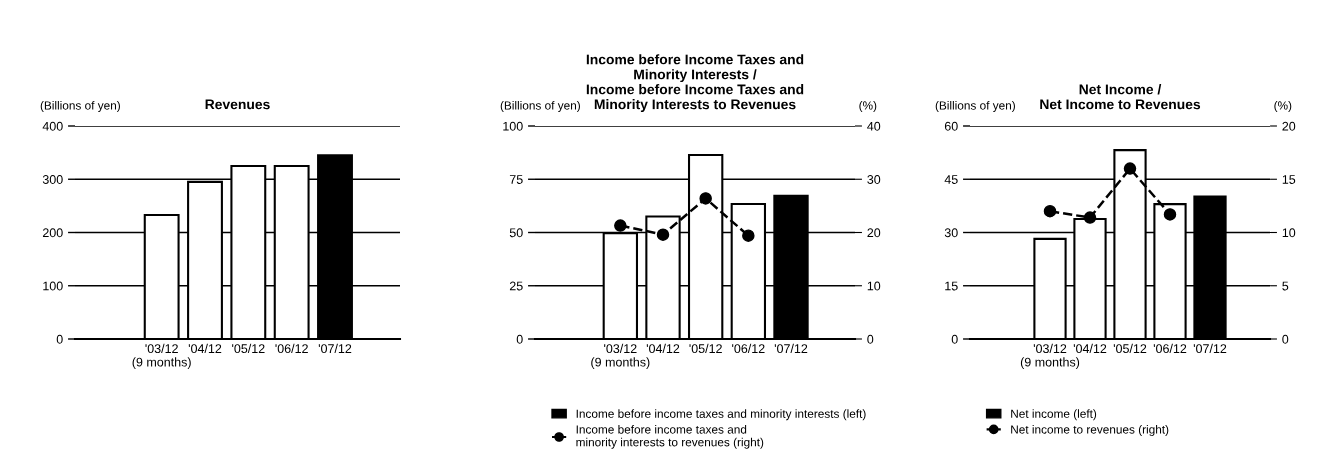  What do you see at coordinates (1054, 415) in the screenshot?
I see `legend-label: Net income (left)` at bounding box center [1054, 415].